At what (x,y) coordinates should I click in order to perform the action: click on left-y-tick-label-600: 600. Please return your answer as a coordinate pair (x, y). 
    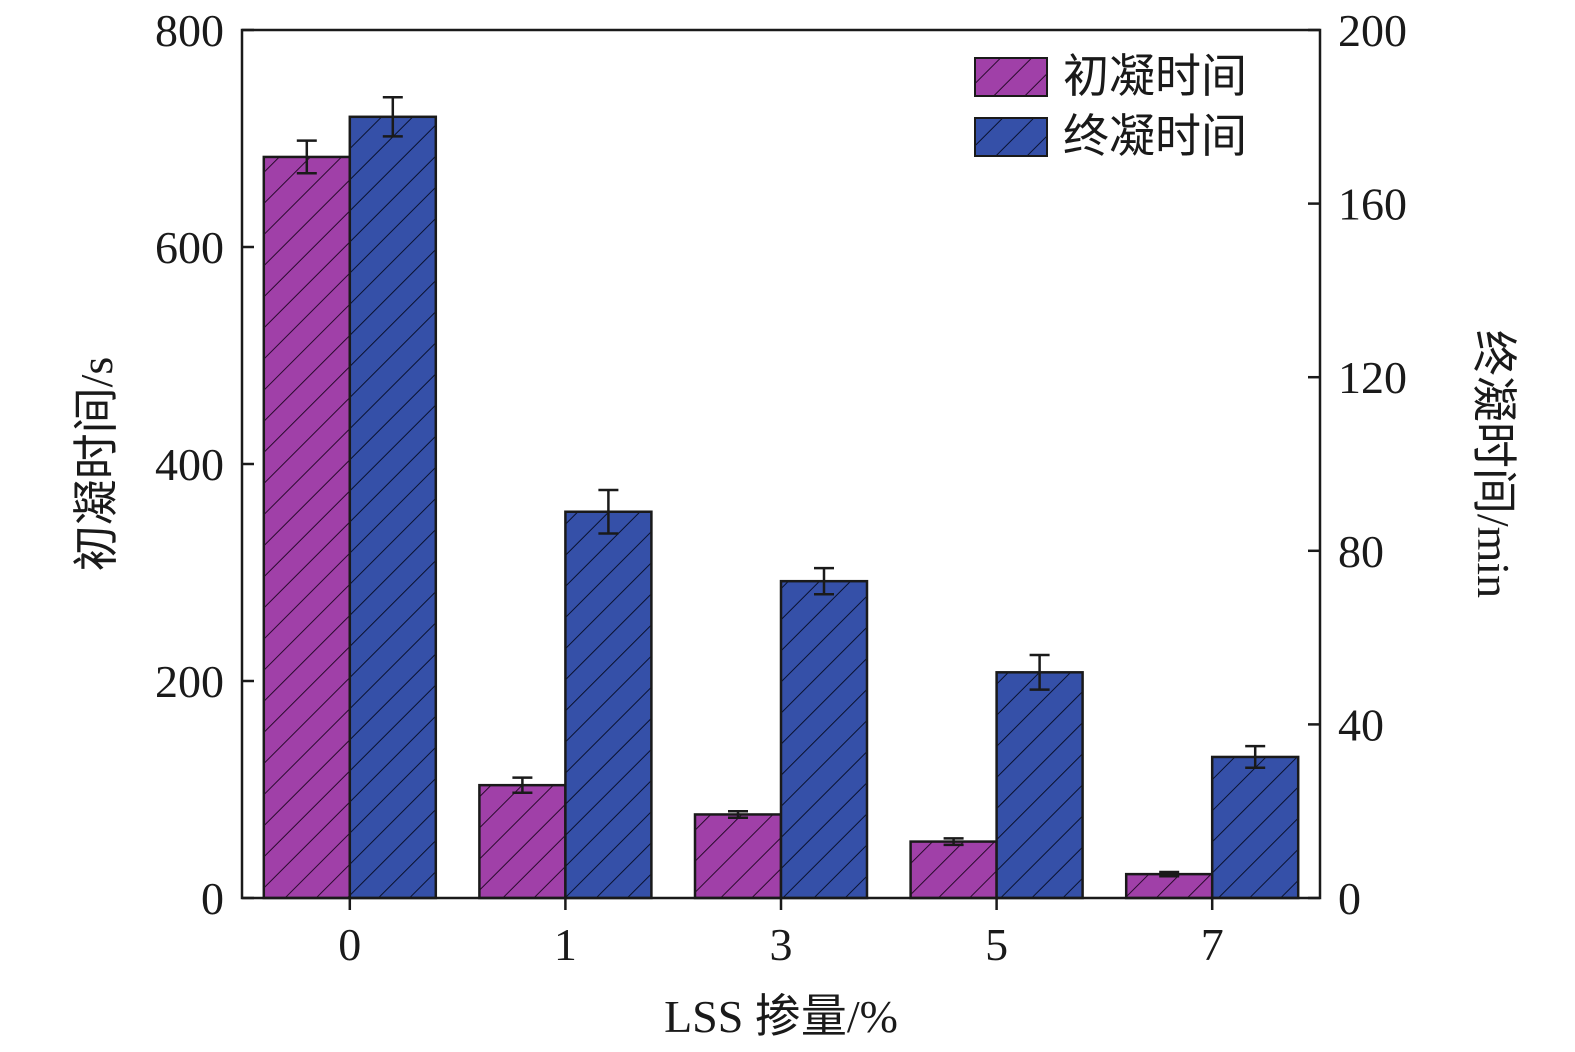
    Looking at the image, I should click on (189, 247).